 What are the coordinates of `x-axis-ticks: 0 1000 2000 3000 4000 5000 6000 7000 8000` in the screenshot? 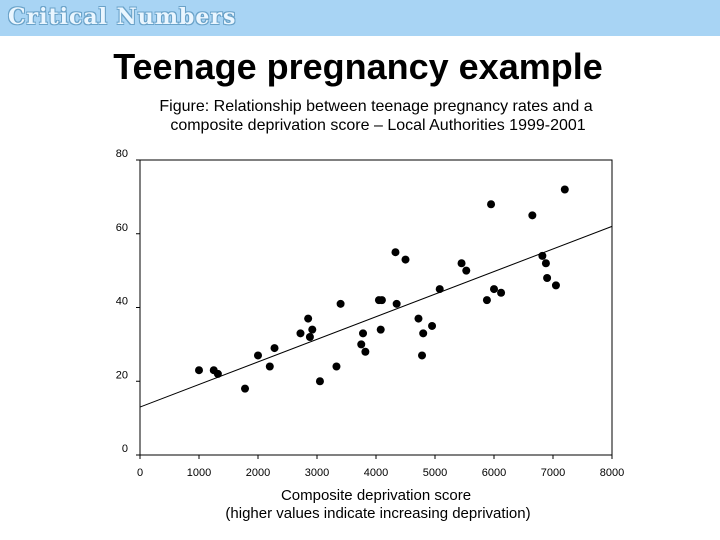 It's located at (380, 467).